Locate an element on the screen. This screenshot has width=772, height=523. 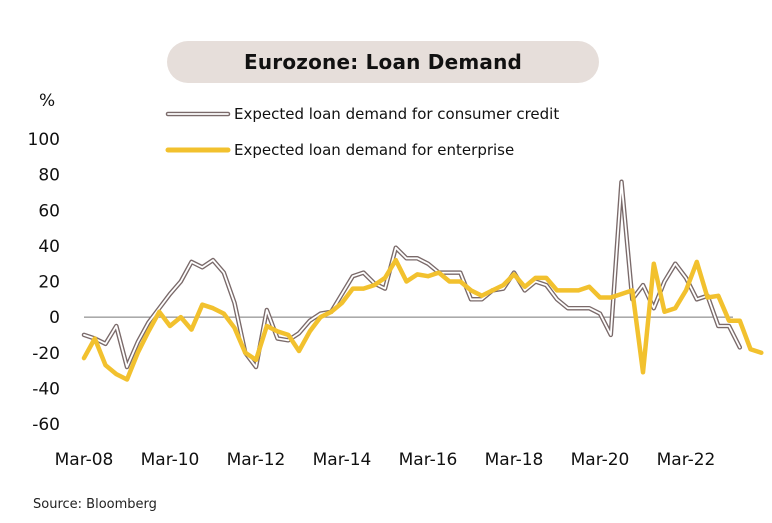
y-tick-label: -20 is located at coordinates (46, 354).